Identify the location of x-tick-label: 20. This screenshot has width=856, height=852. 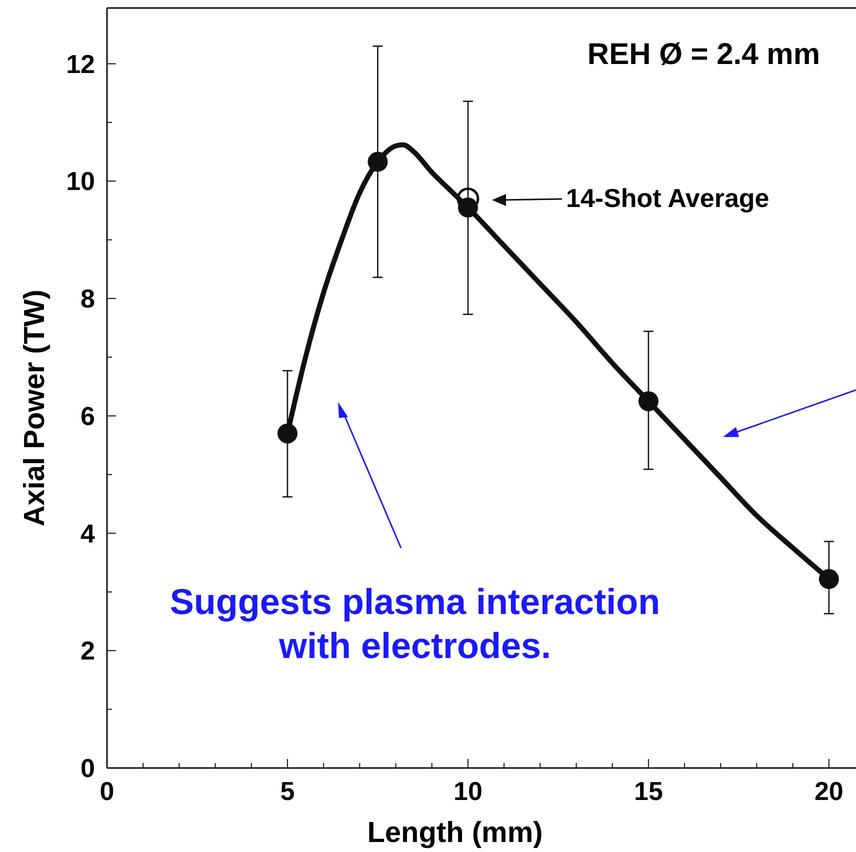
(829, 791).